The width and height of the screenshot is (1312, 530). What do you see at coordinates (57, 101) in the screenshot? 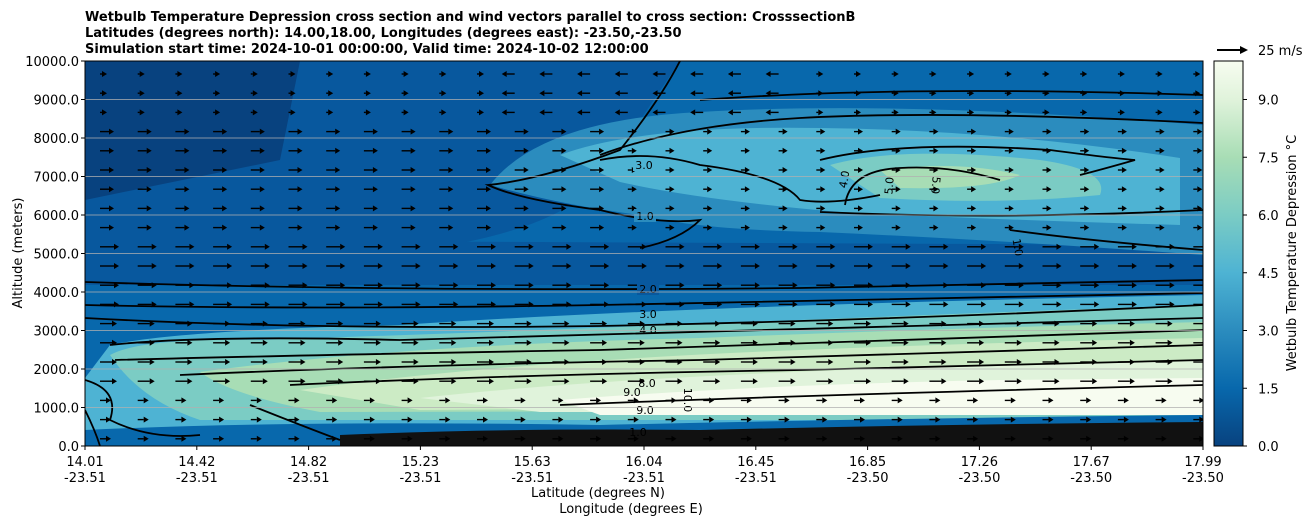
I see `y-tick-label: 9000.0` at bounding box center [57, 101].